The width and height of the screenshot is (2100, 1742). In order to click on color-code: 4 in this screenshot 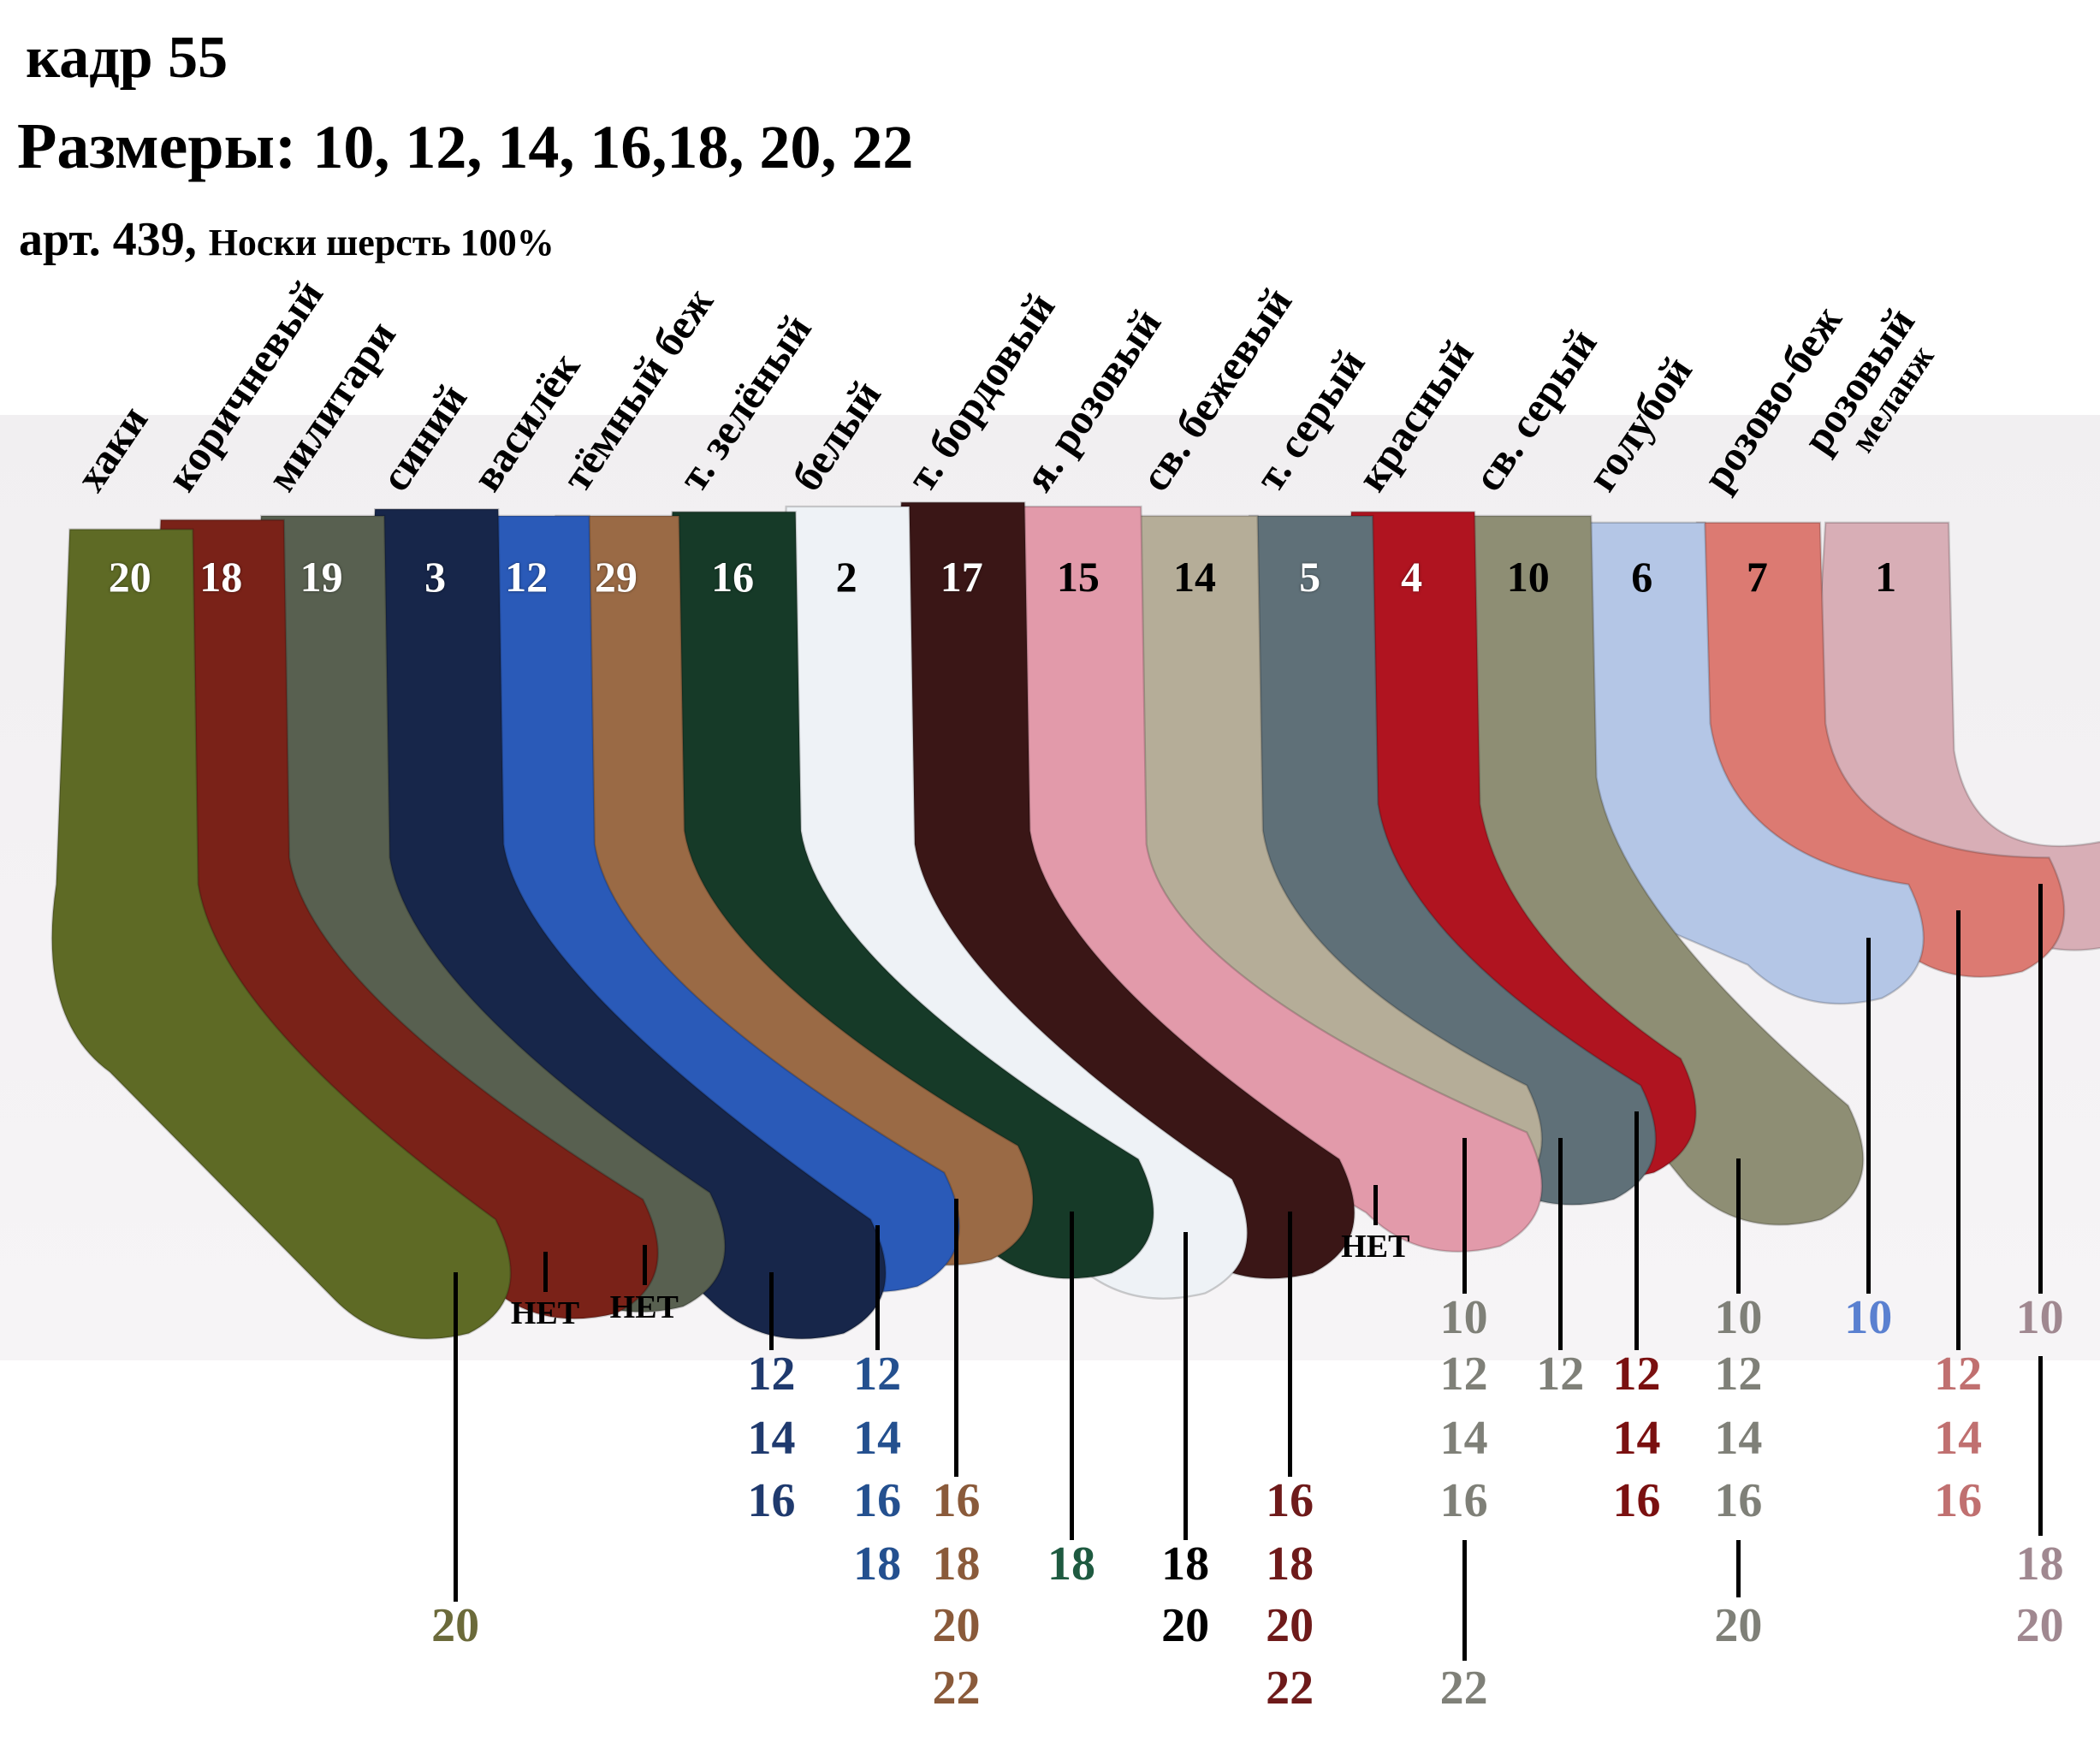, I will do `click(1412, 576)`.